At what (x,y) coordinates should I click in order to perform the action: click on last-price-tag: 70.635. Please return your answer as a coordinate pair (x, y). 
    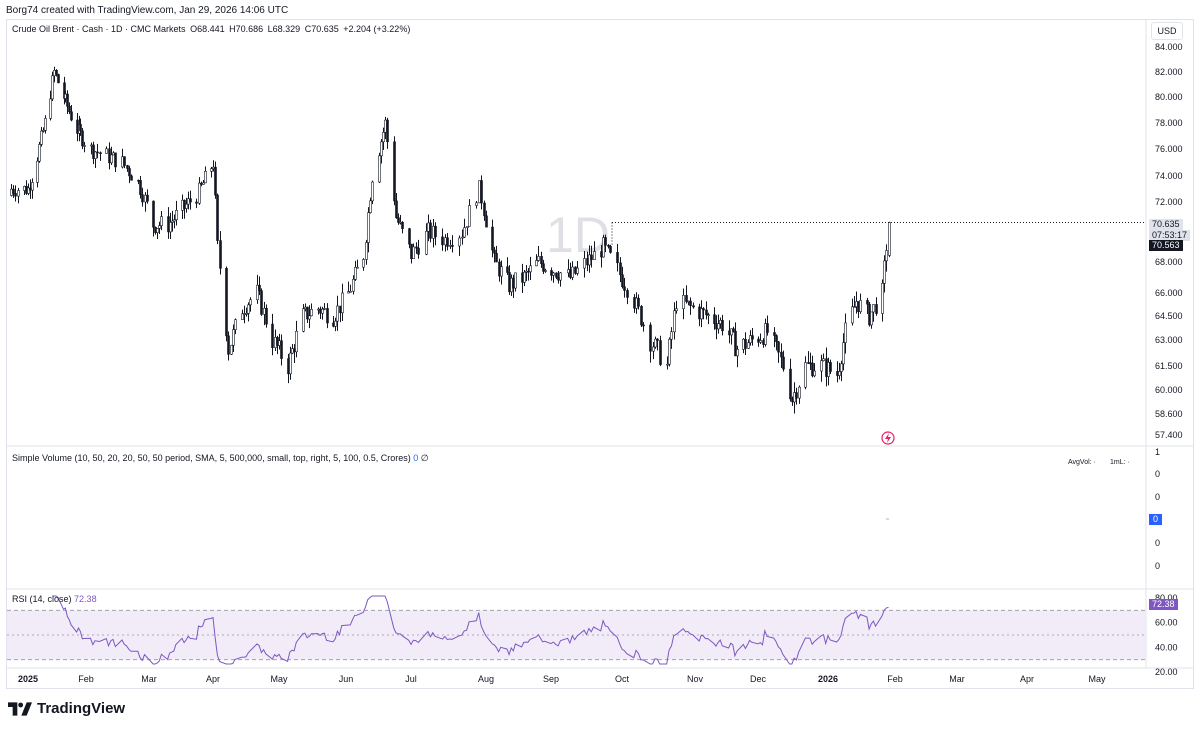
    Looking at the image, I should click on (1166, 224).